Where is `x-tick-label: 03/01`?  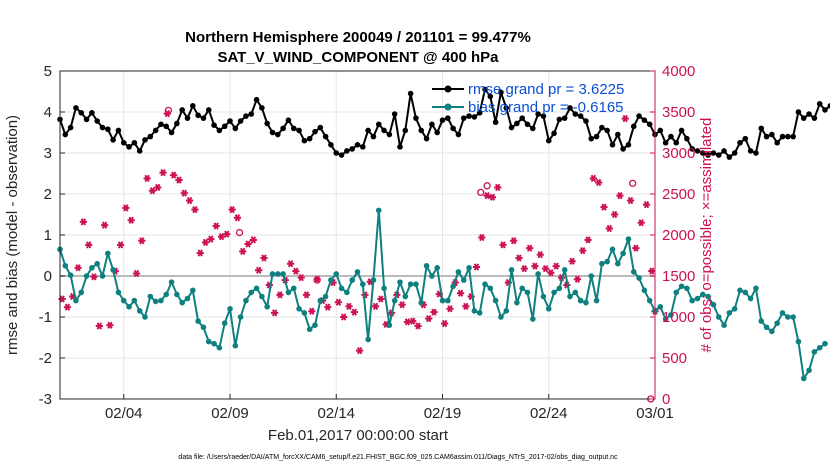 x-tick-label: 03/01 is located at coordinates (655, 413).